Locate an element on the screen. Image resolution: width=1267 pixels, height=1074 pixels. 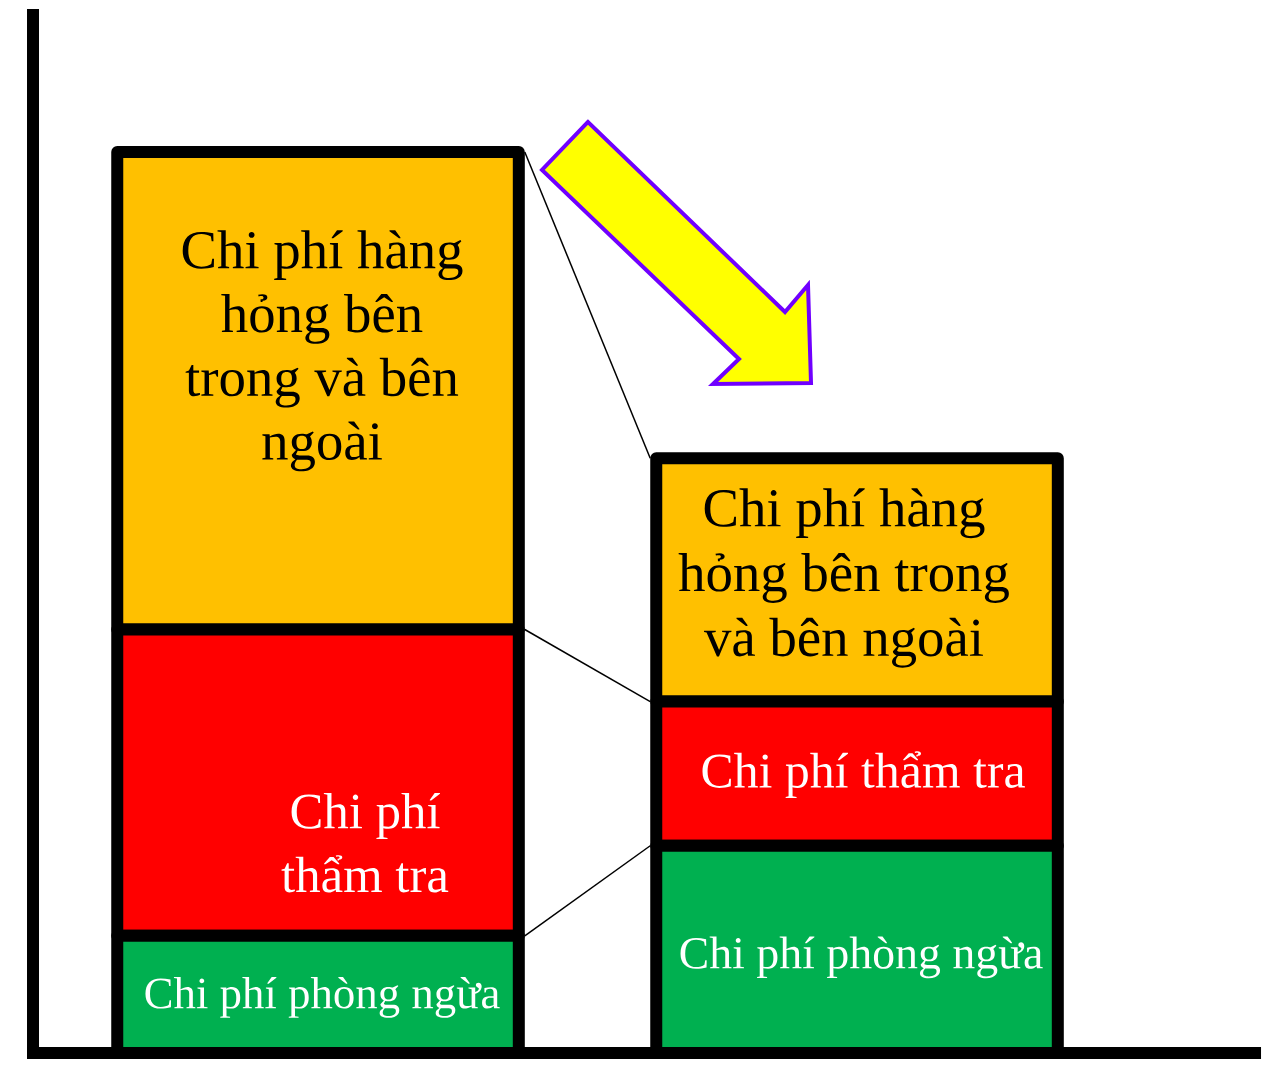
text: Chi phí hàng hỏng bên trong và bên ngoài is located at coordinates (322, 351).